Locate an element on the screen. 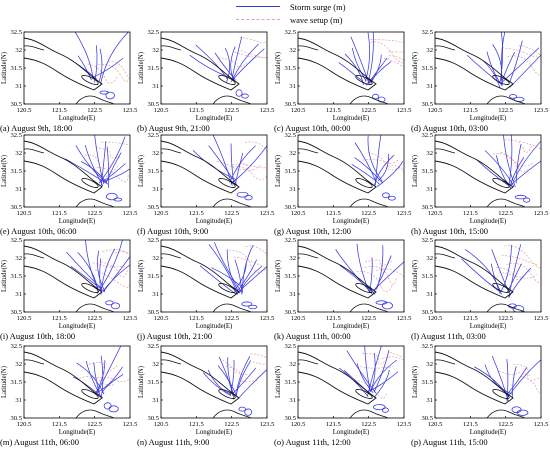 This screenshot has height=450, width=550. legend: Storm surge (m) wave setup (m) is located at coordinates (301, 14).